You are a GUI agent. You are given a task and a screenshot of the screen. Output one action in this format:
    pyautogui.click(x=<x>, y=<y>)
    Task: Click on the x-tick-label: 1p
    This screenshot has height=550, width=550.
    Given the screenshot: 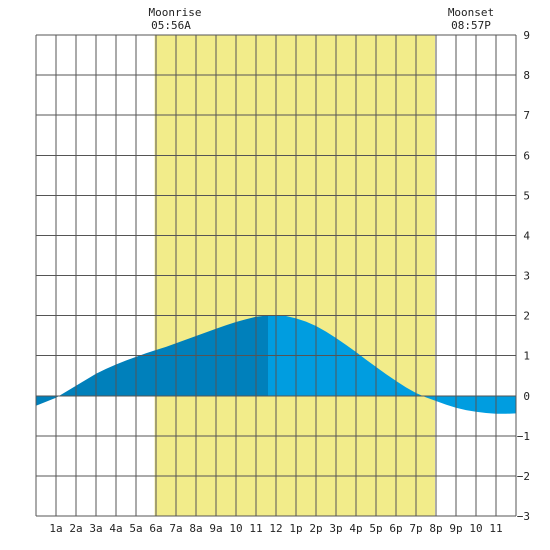 What is the action you would take?
    pyautogui.click(x=295, y=528)
    